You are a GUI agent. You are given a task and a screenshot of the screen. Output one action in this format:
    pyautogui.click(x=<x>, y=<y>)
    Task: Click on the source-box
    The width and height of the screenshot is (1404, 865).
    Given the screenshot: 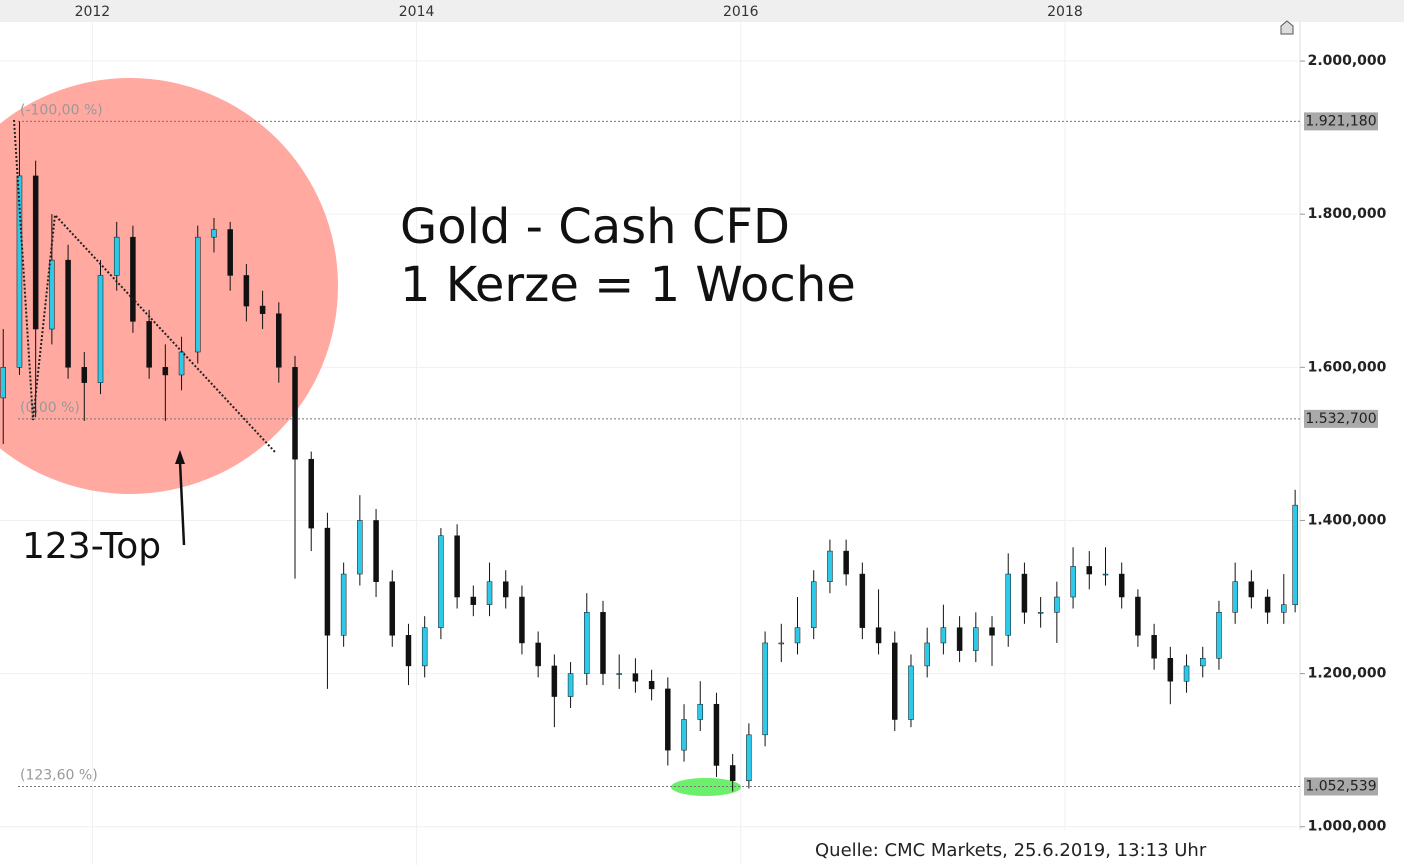 What is the action you would take?
    pyautogui.click(x=1089, y=847)
    